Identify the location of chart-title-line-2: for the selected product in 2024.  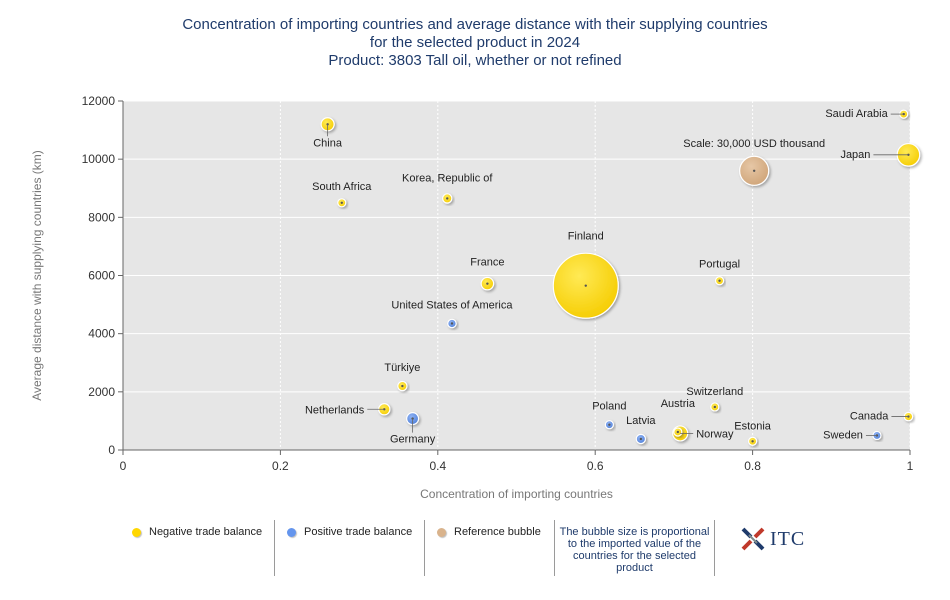
(475, 42).